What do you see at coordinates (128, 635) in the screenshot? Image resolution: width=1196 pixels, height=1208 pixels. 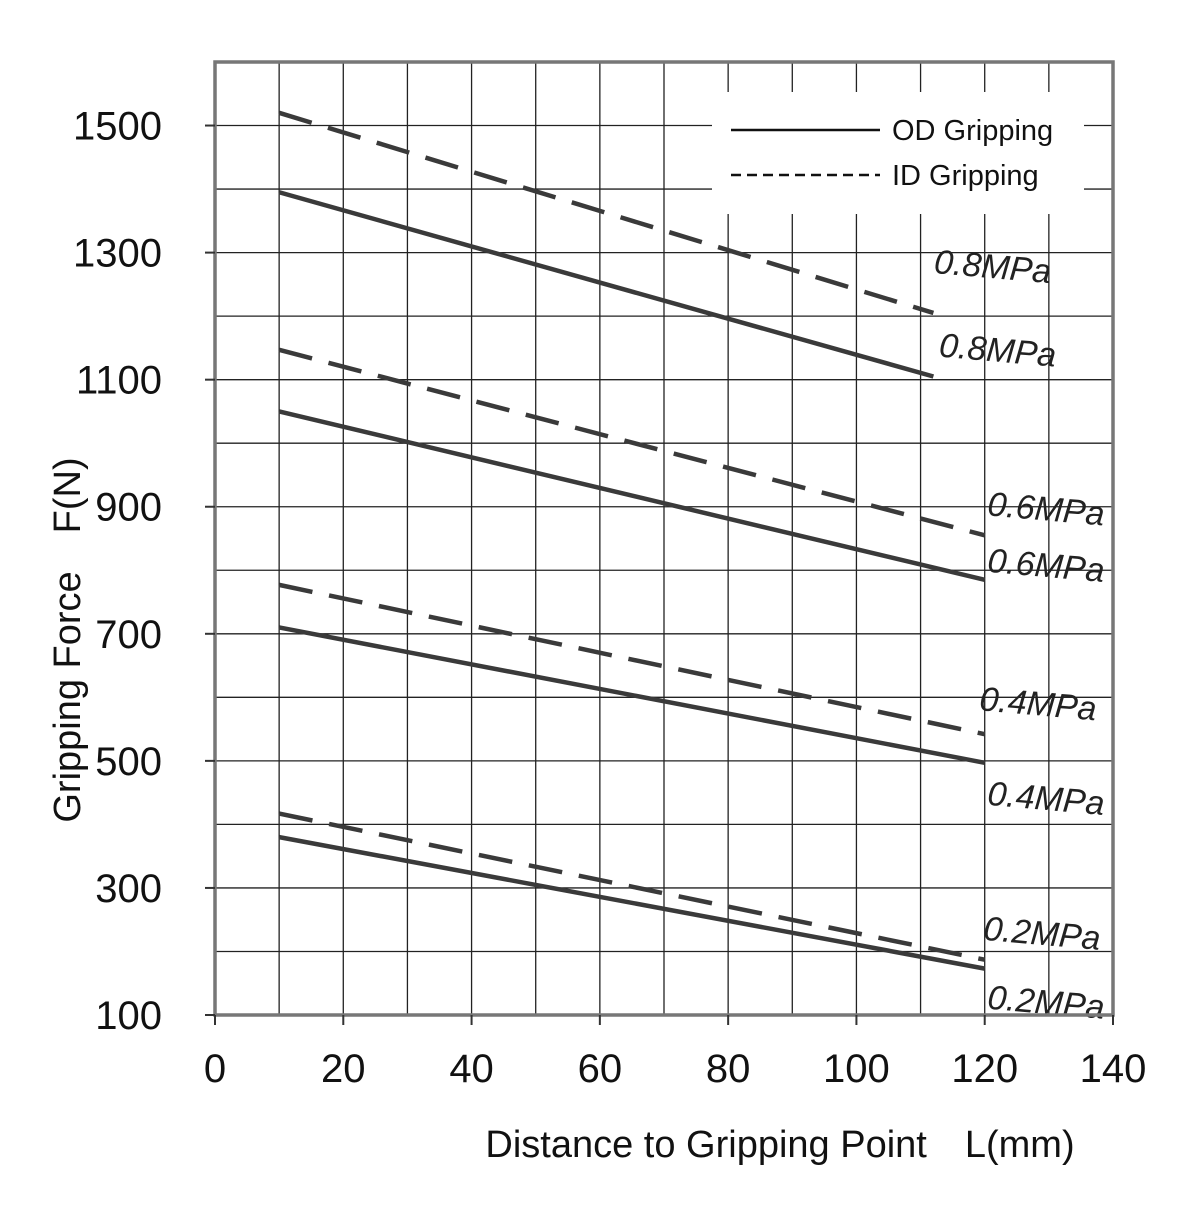 I see `y-tick-label: 700` at bounding box center [128, 635].